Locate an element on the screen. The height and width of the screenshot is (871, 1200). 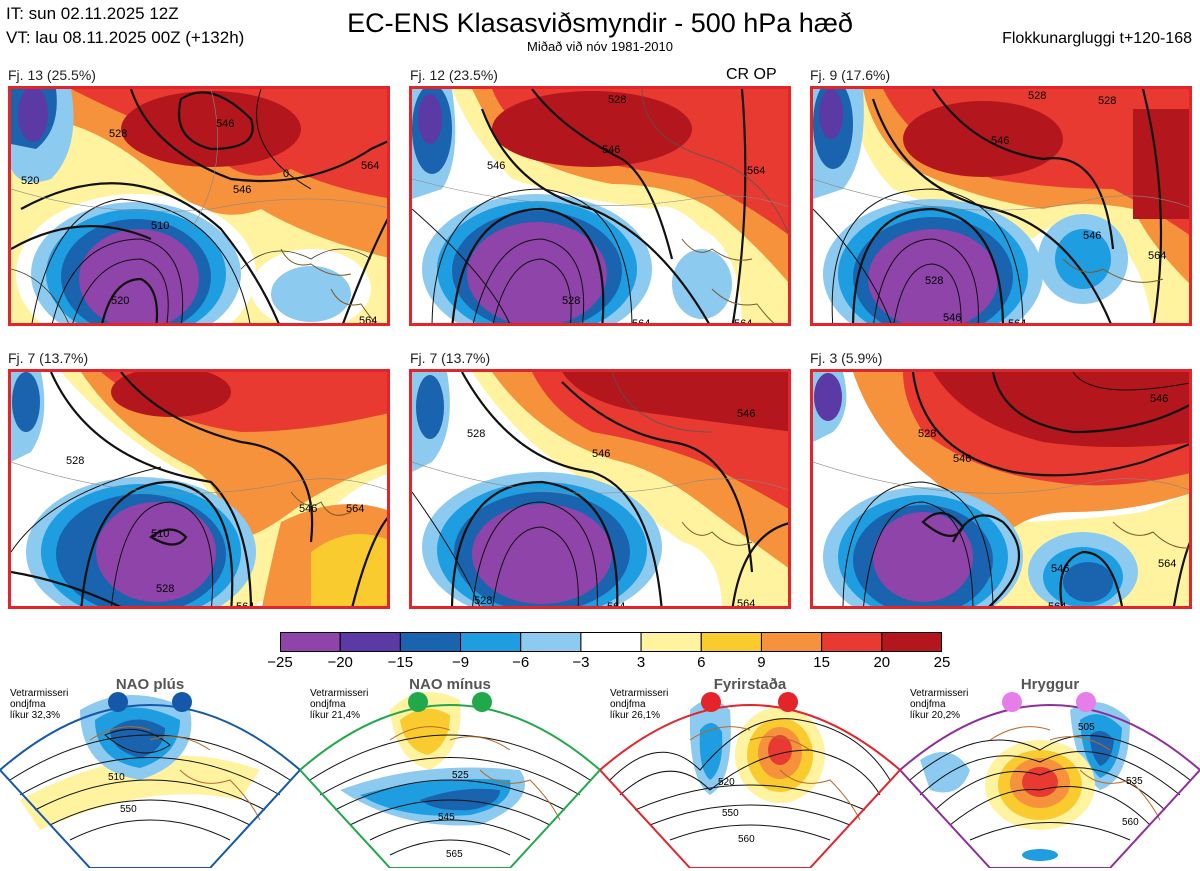
valid-time: VT: lau 08.11.2025 00Z (+132h) is located at coordinates (125, 37).